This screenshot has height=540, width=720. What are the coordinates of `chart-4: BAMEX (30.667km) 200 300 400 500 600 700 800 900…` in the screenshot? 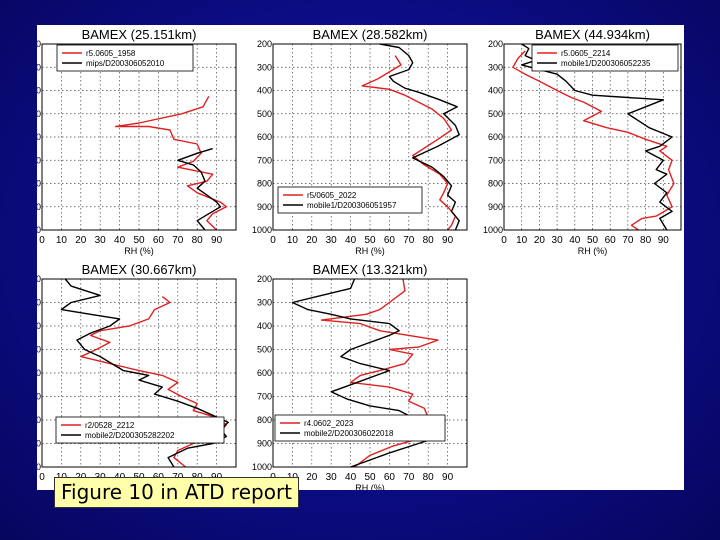 It's located at (137, 372).